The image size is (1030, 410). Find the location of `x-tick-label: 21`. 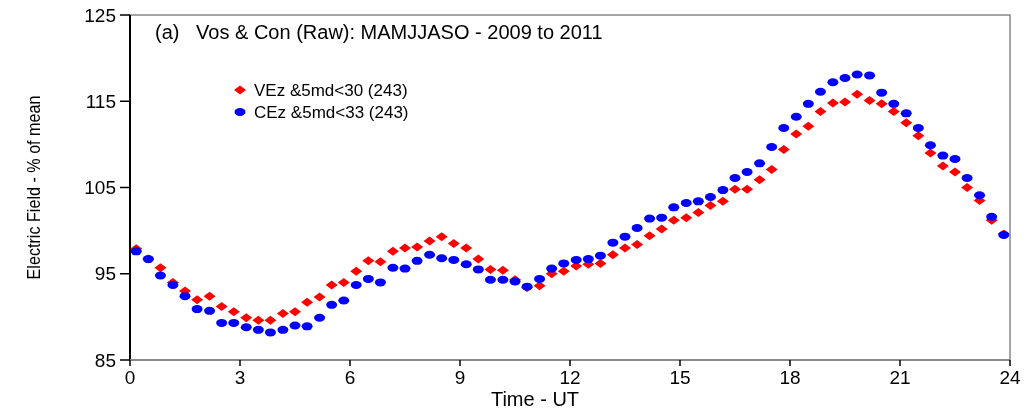

x-tick-label: 21 is located at coordinates (900, 377).